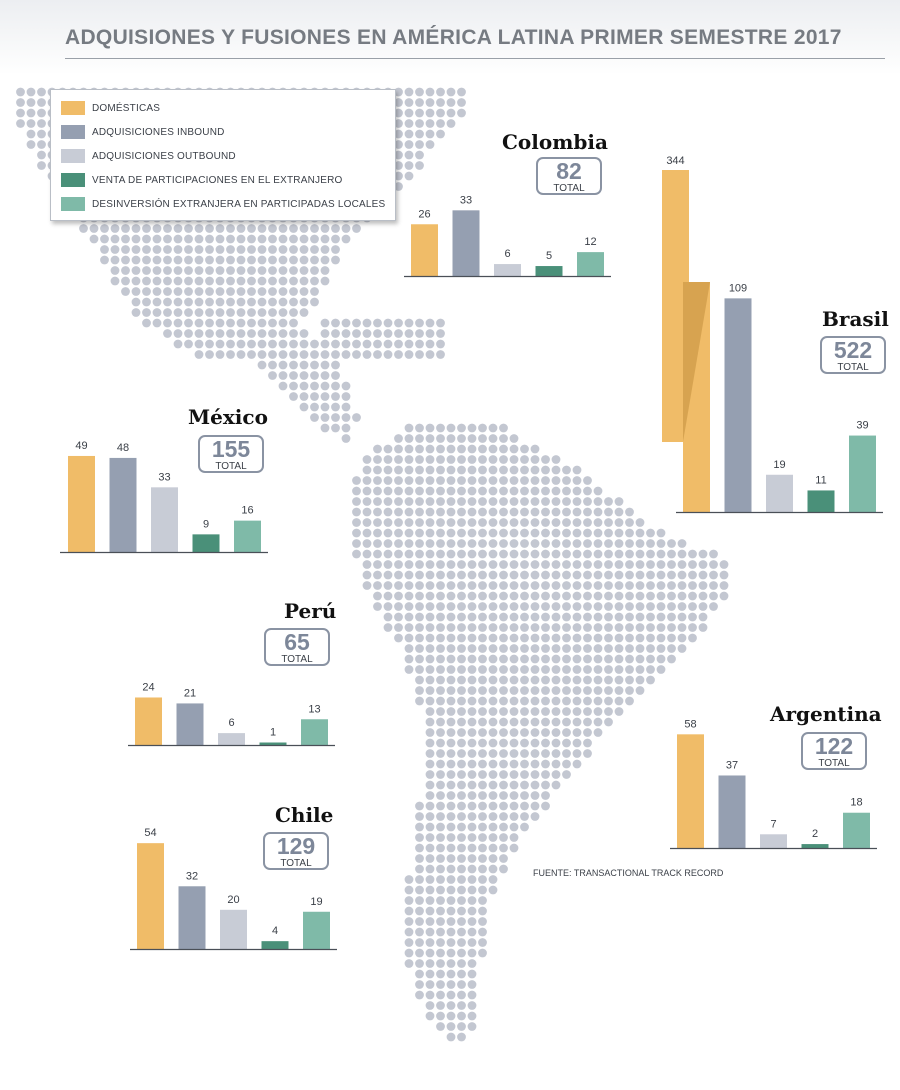  I want to click on bar-value-label: 24, so click(148, 687).